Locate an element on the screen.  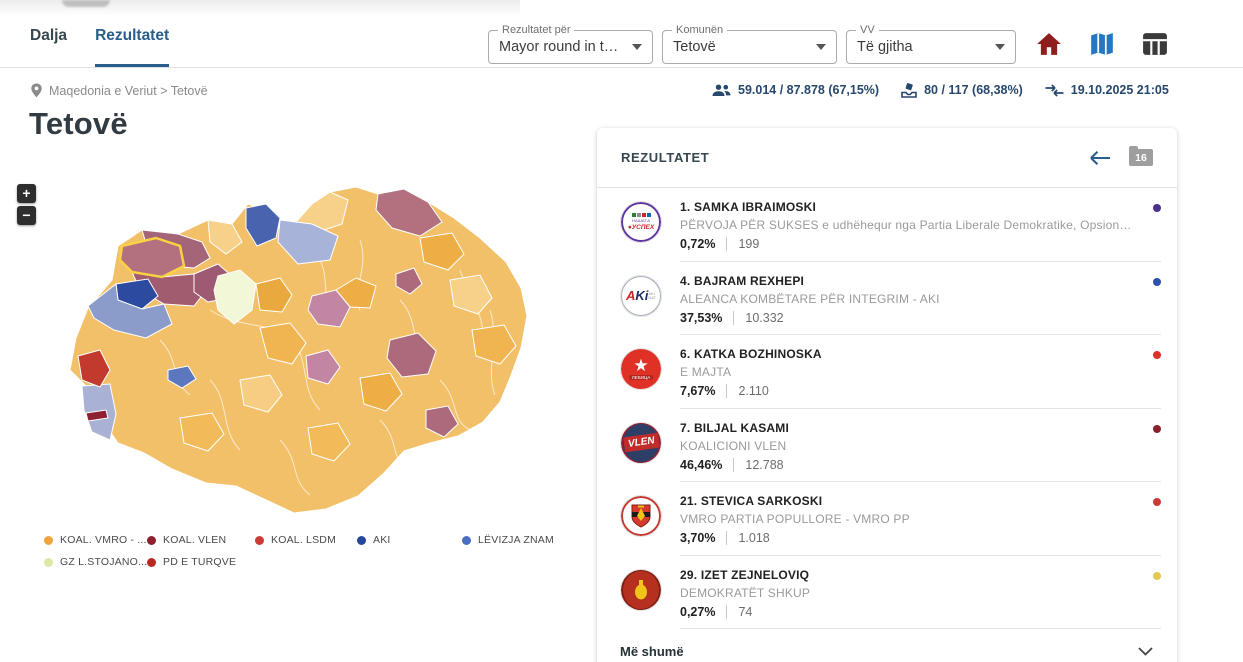
last-updated-stat: 19.10.2025 21:05 is located at coordinates (1107, 90).